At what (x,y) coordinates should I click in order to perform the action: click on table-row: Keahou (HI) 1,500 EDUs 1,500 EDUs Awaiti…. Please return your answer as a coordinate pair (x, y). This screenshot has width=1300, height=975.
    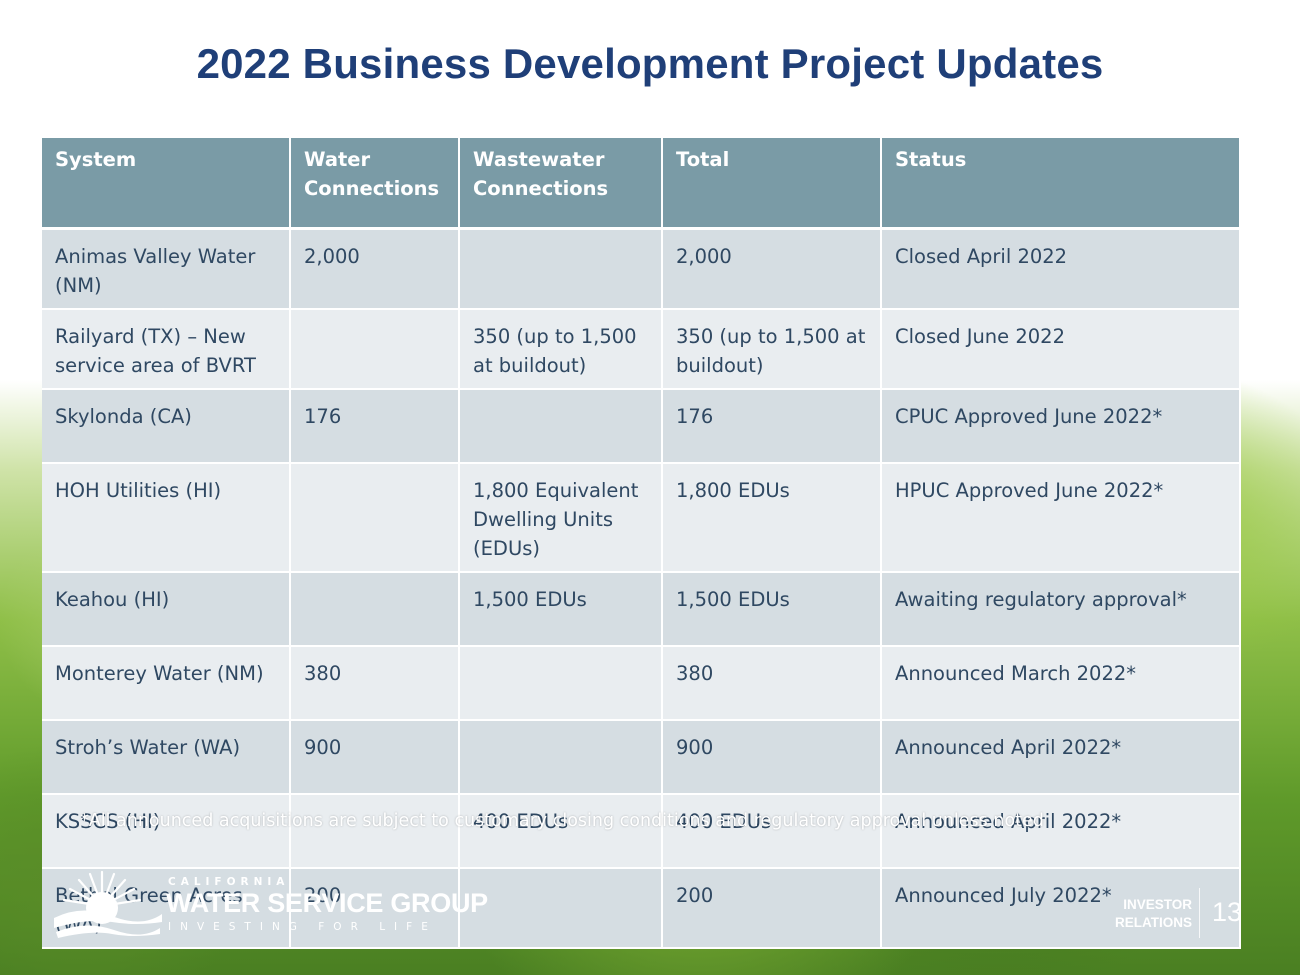
    Looking at the image, I should click on (641, 609).